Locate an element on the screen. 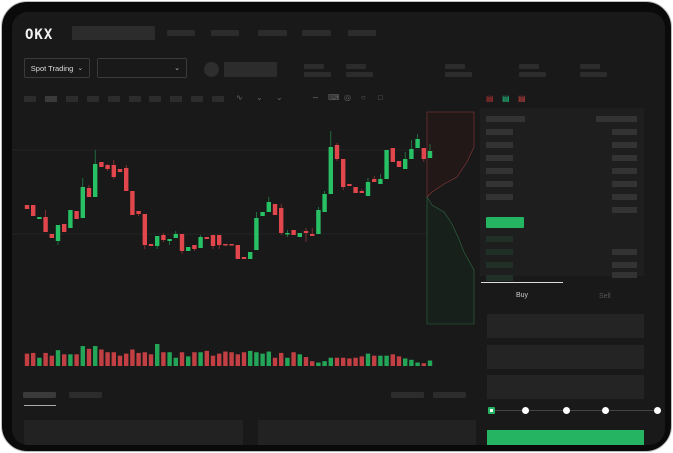 The width and height of the screenshot is (673, 453). target-icon: ◎ is located at coordinates (347, 97).